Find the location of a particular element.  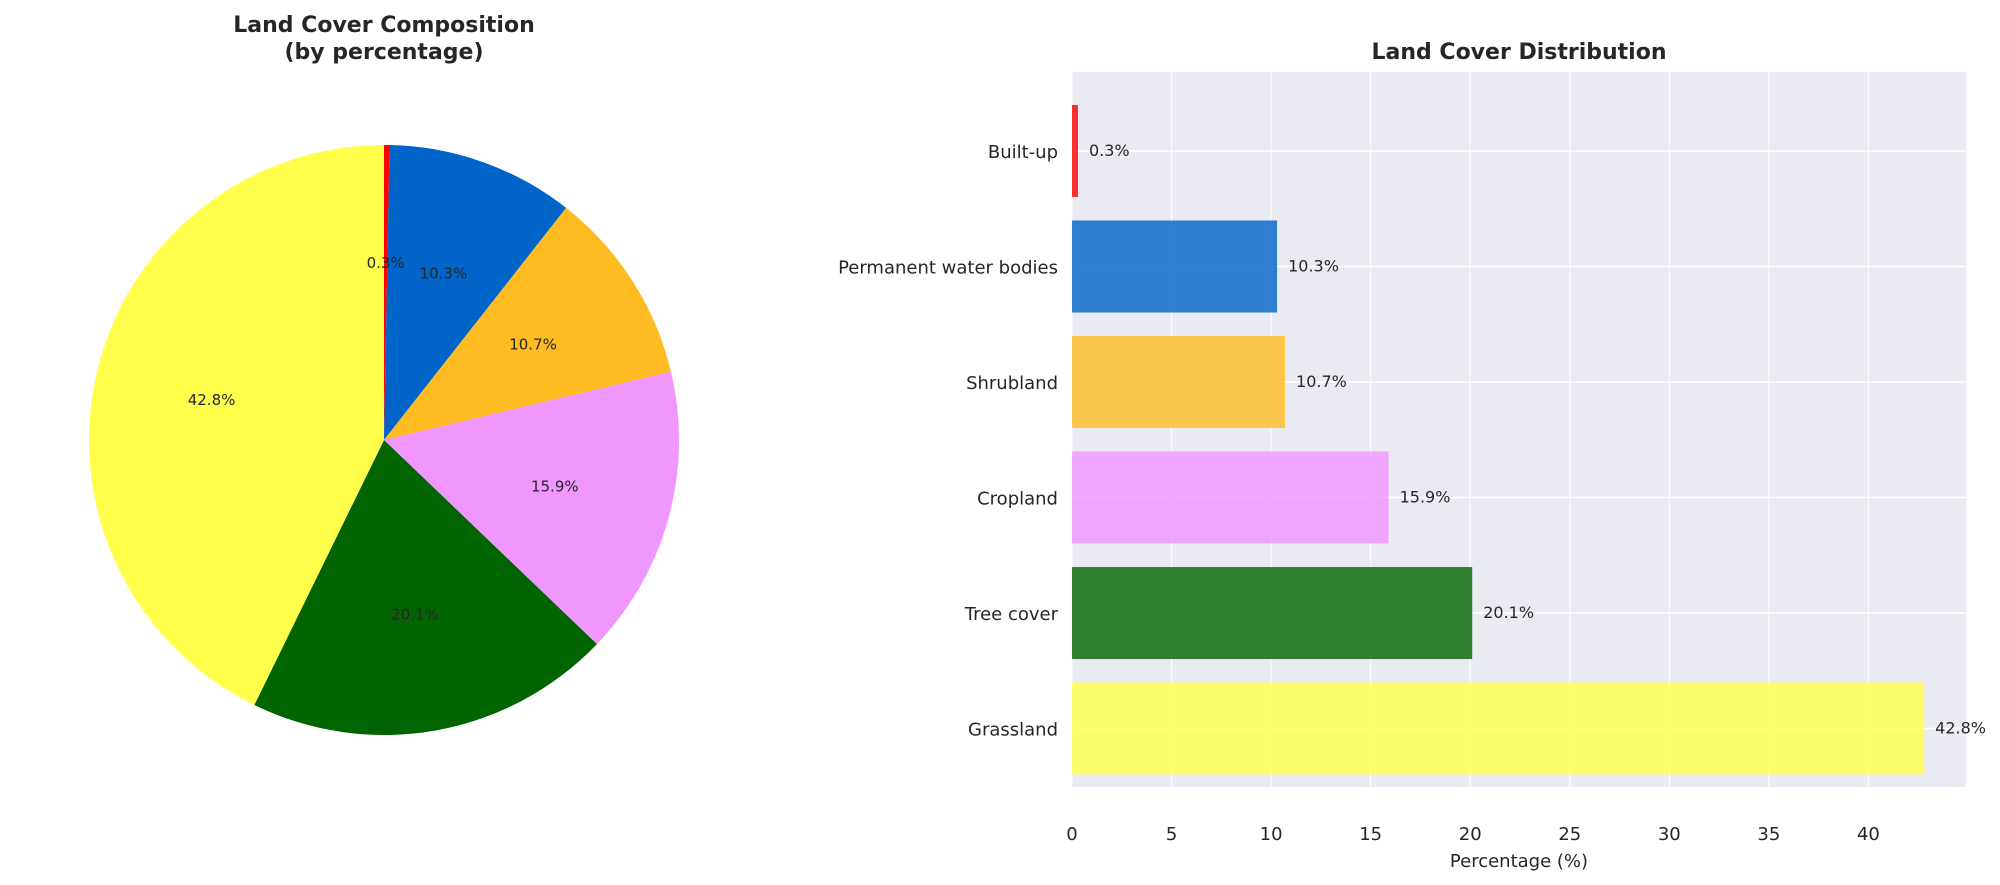

y-tick-label-shrubland: Shrubland is located at coordinates (1012, 383).